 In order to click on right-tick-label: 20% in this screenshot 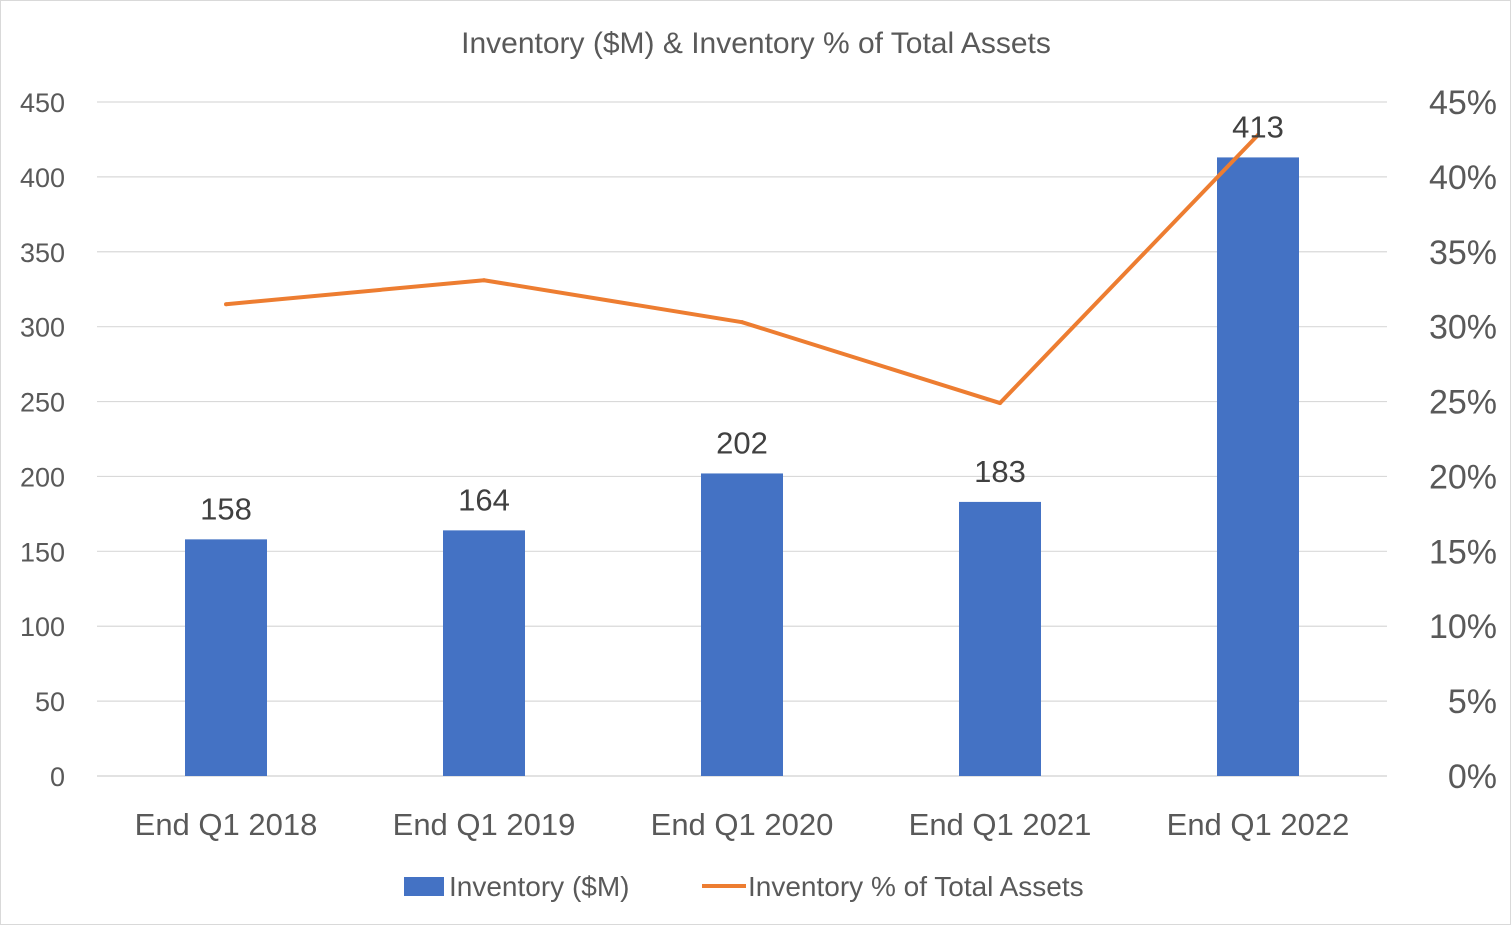, I will do `click(1463, 477)`.